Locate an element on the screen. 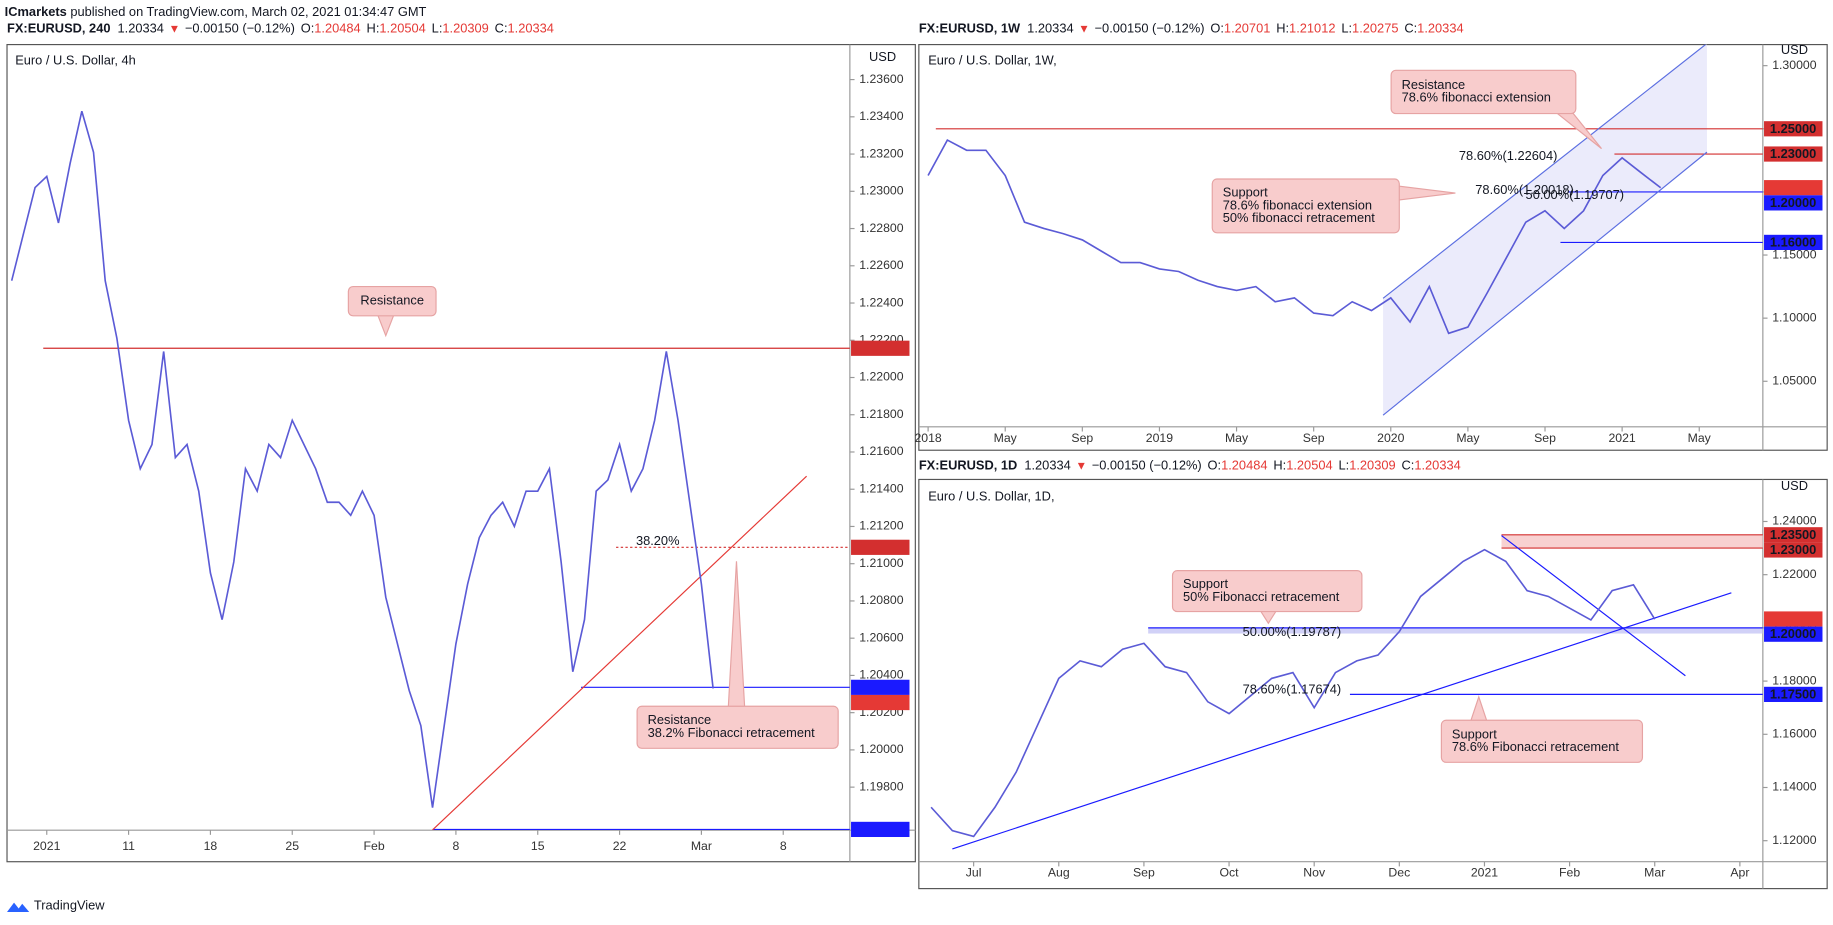 This screenshot has width=1833, height=925. ohlc-value: 1.20275 is located at coordinates (1375, 28).